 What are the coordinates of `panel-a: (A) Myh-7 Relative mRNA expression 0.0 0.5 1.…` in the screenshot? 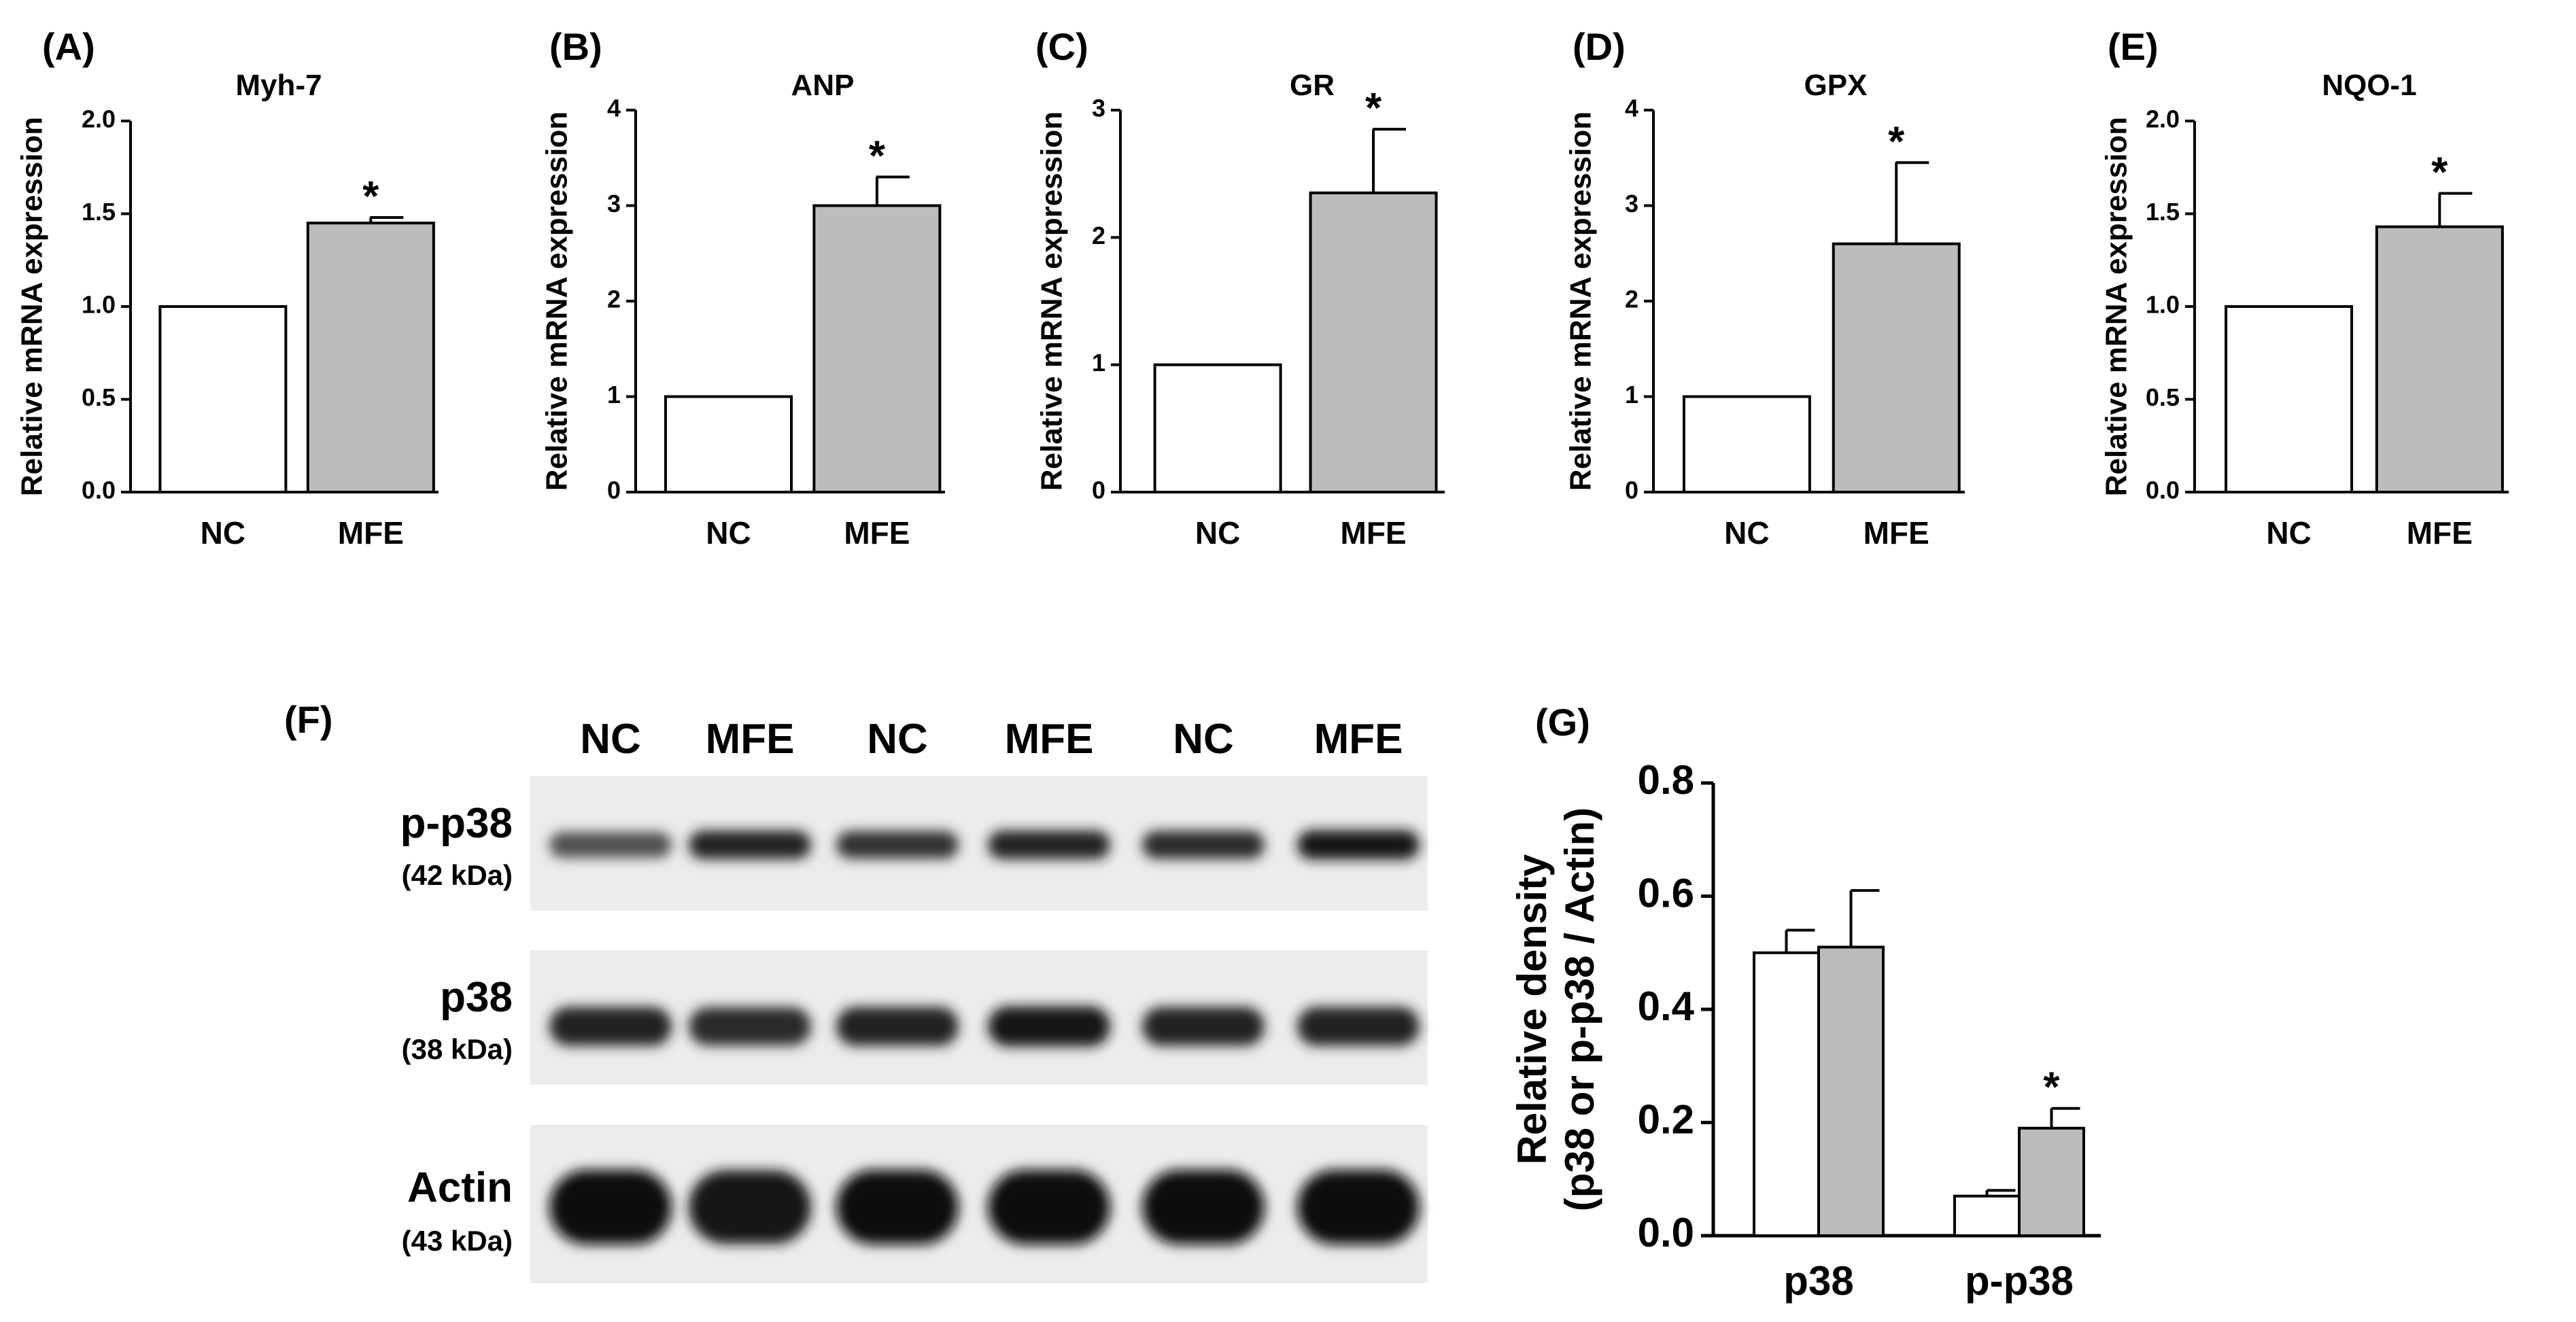 It's located at (227, 288).